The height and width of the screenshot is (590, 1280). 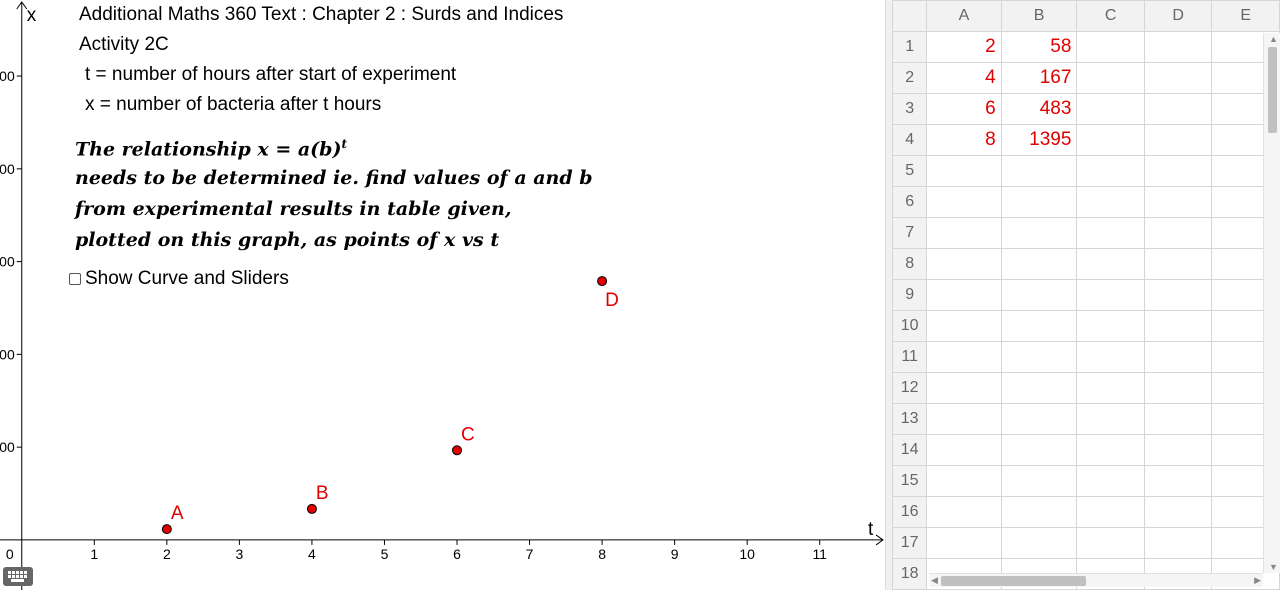 I want to click on cell-a17, so click(x=964, y=543).